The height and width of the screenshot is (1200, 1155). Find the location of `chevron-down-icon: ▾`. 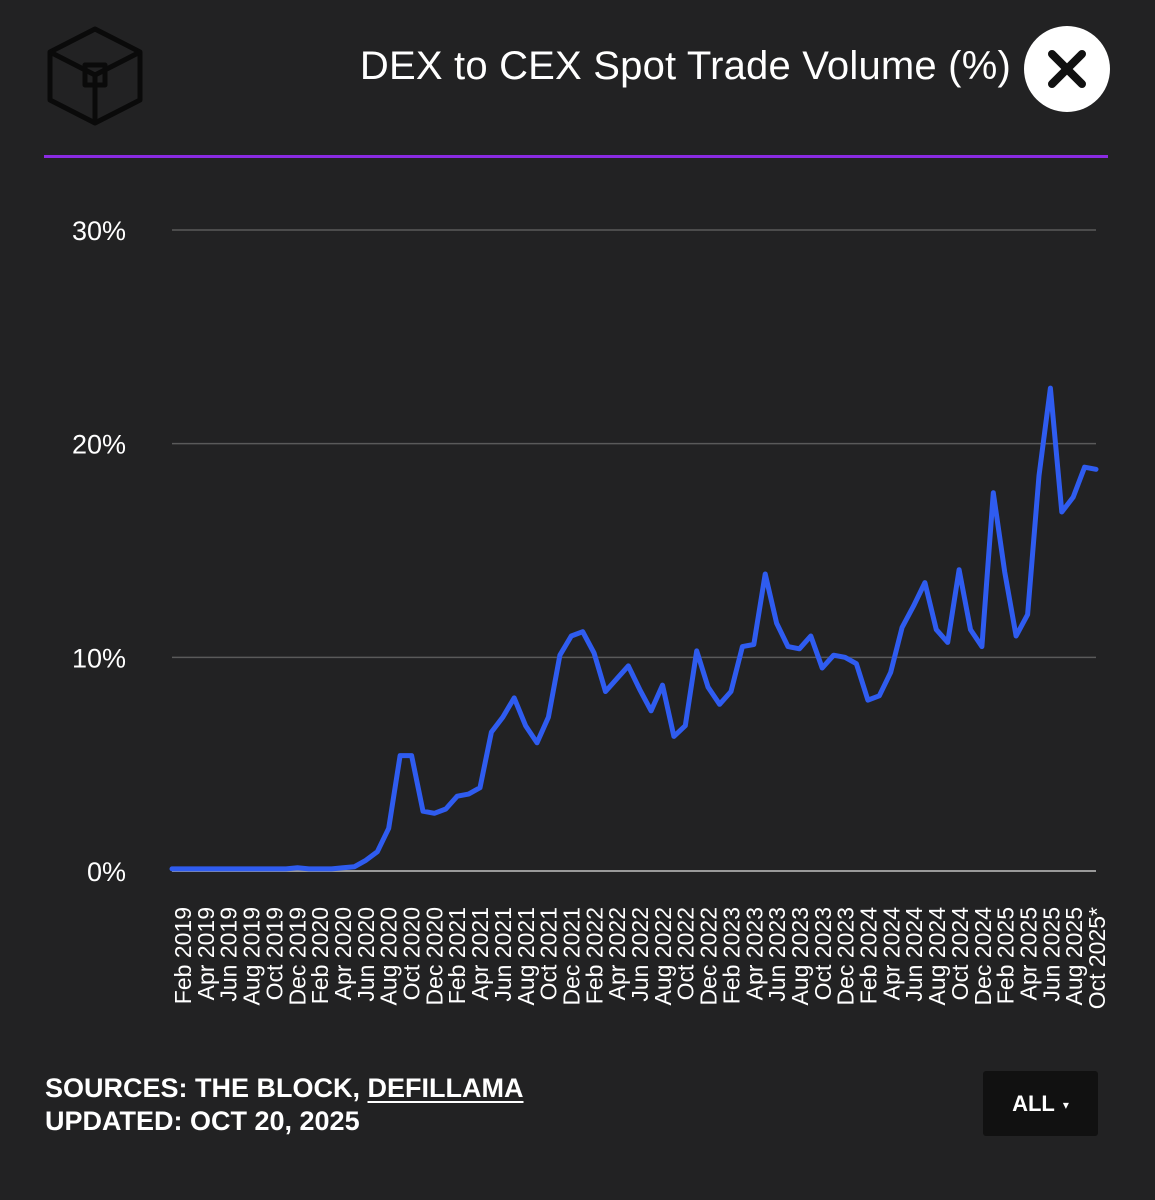

chevron-down-icon: ▾ is located at coordinates (1065, 1105).